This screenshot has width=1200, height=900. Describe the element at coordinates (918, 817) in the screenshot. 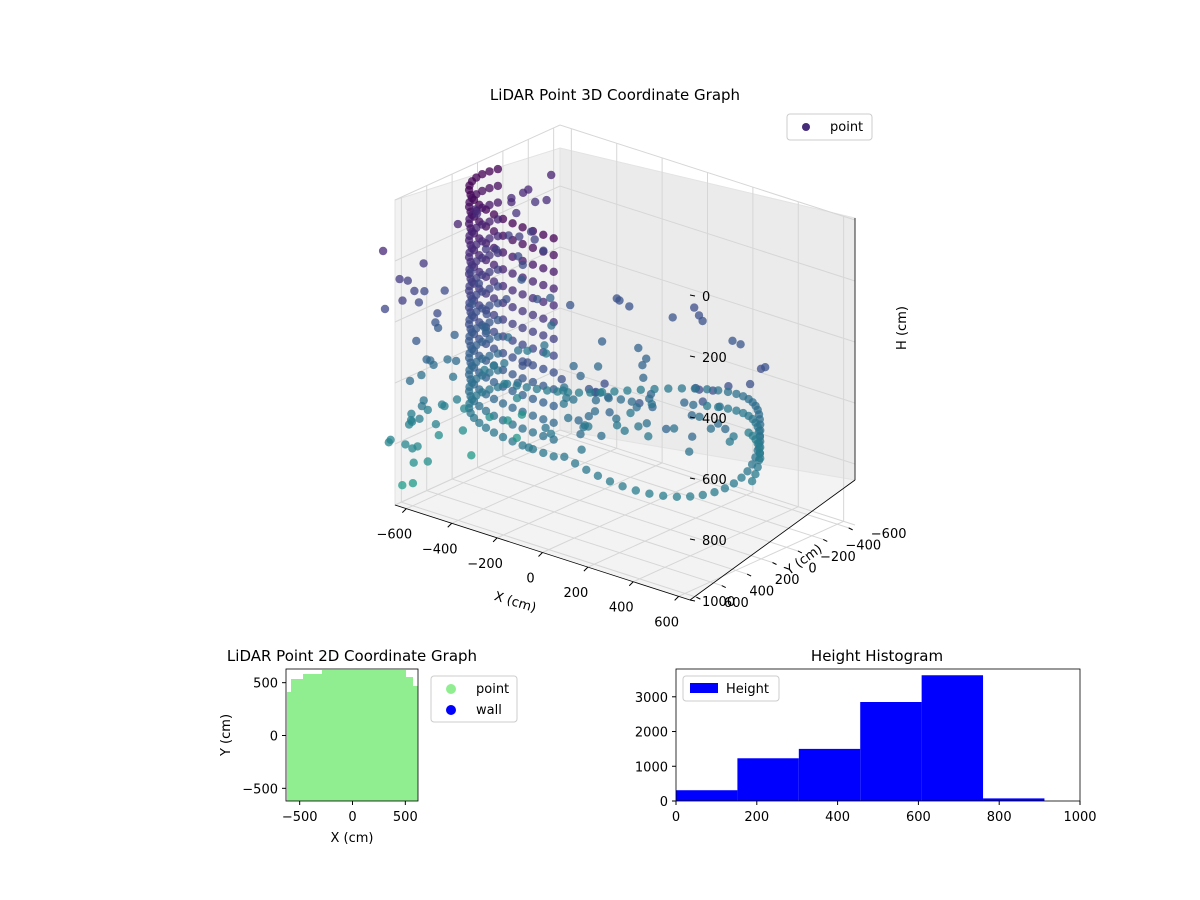

I see `x-tick-label-hist: 600` at that location.